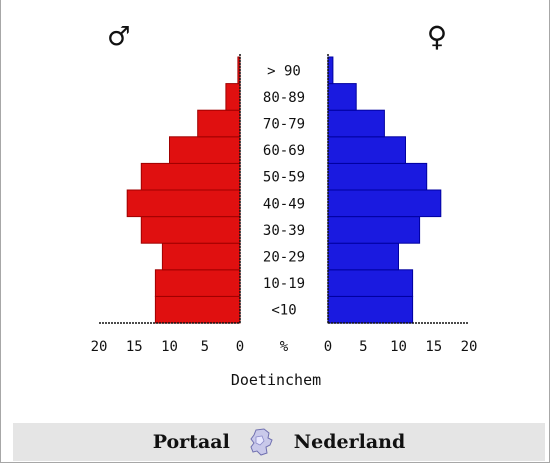 The height and width of the screenshot is (465, 552). What do you see at coordinates (437, 37) in the screenshot?
I see `female-symbol: ♀` at bounding box center [437, 37].